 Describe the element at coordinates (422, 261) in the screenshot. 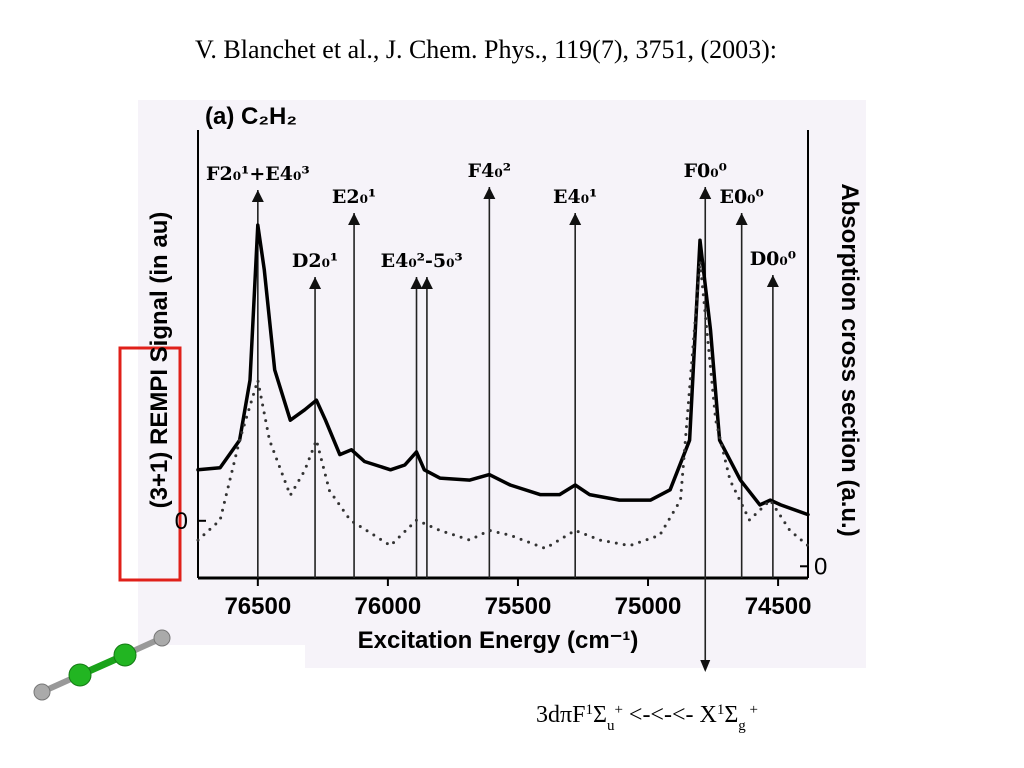

I see `annotation-label: E4₀²-5₀³` at that location.